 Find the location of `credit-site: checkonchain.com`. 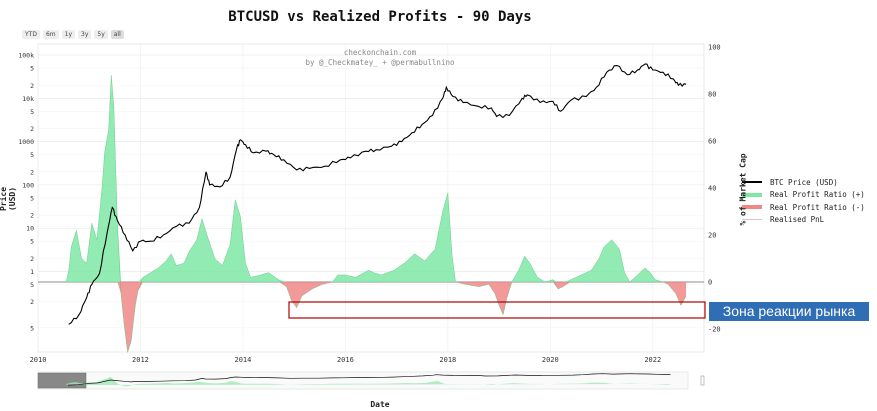

credit-site: checkonchain.com is located at coordinates (380, 52).